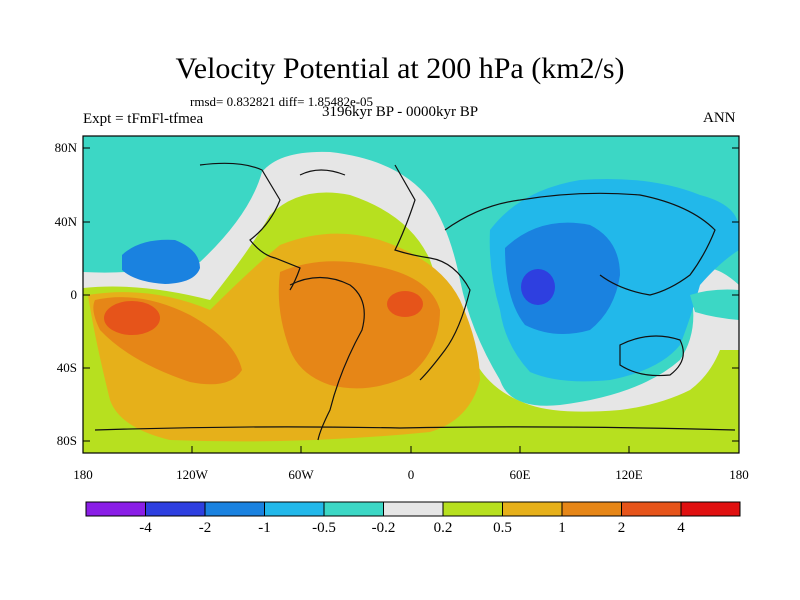 The image size is (800, 600). What do you see at coordinates (282, 101) in the screenshot?
I see `stats-label: rmsd= 0.832821 diff= 1.85482e-05` at bounding box center [282, 101].